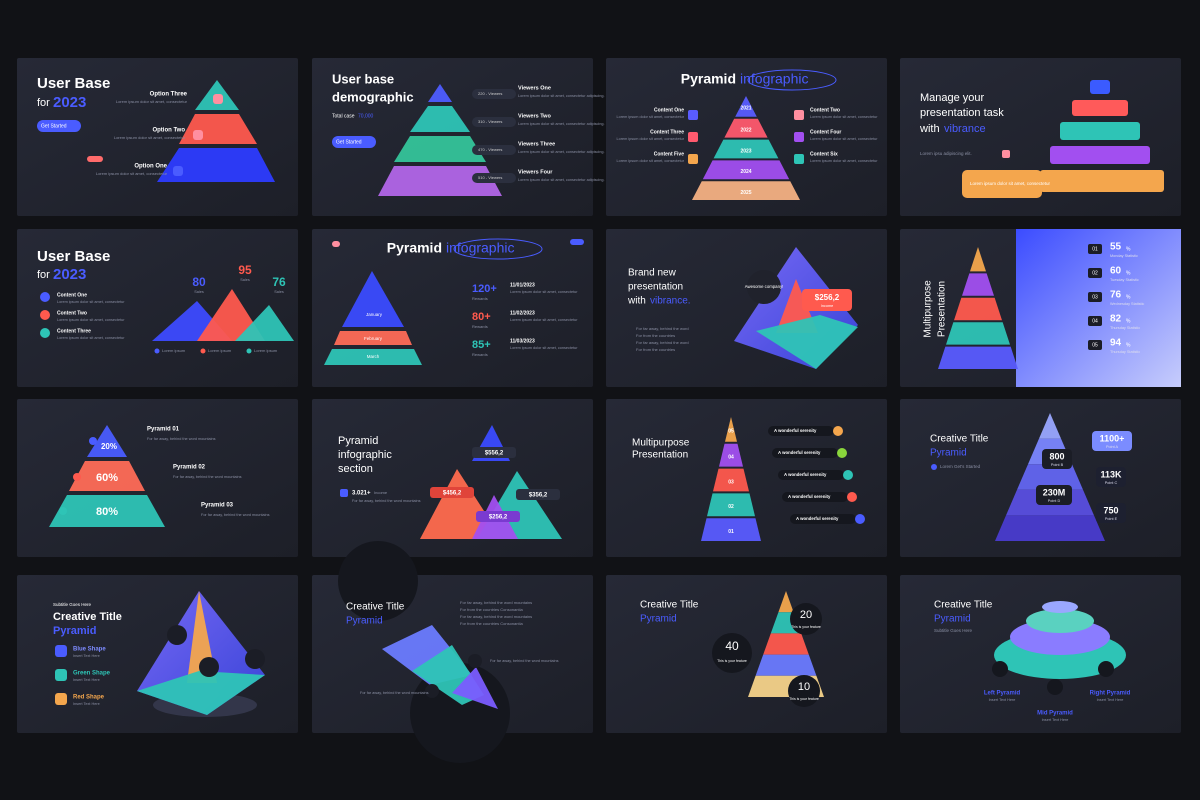 This screenshot has height=800, width=1200. Describe the element at coordinates (220, 350) in the screenshot. I see `legend: Lorem ipsum` at that location.